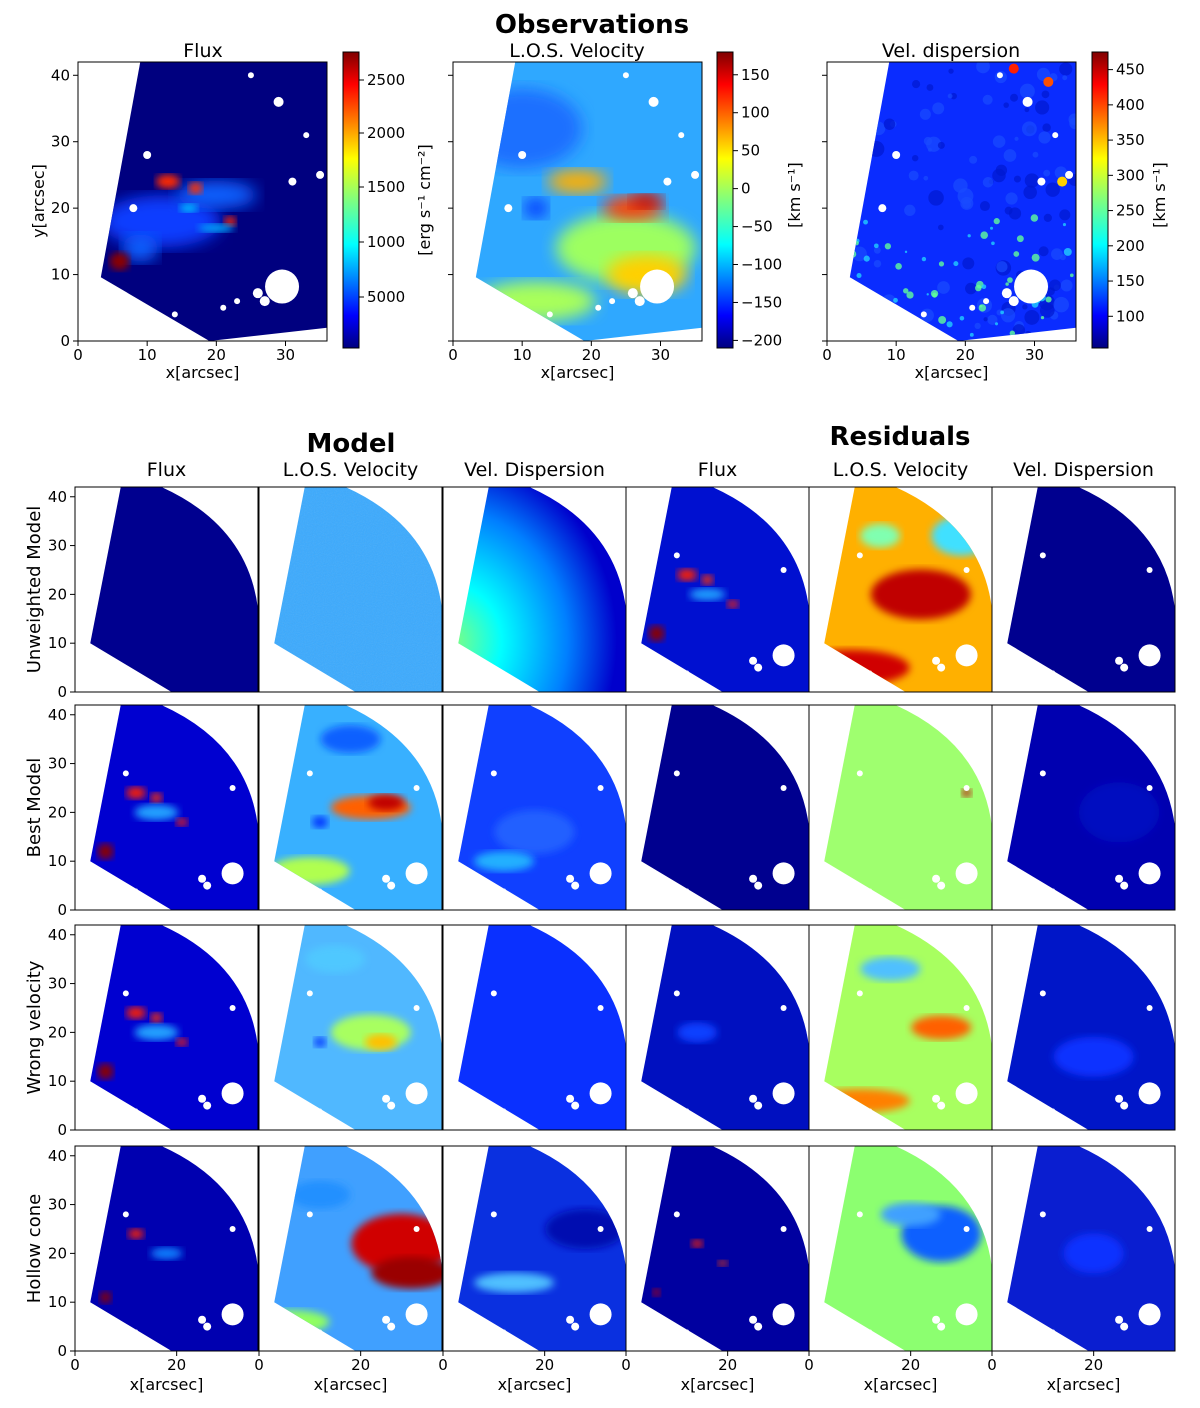  What do you see at coordinates (358, 589) in the screenshot?
I see `map-noise` at bounding box center [358, 589].